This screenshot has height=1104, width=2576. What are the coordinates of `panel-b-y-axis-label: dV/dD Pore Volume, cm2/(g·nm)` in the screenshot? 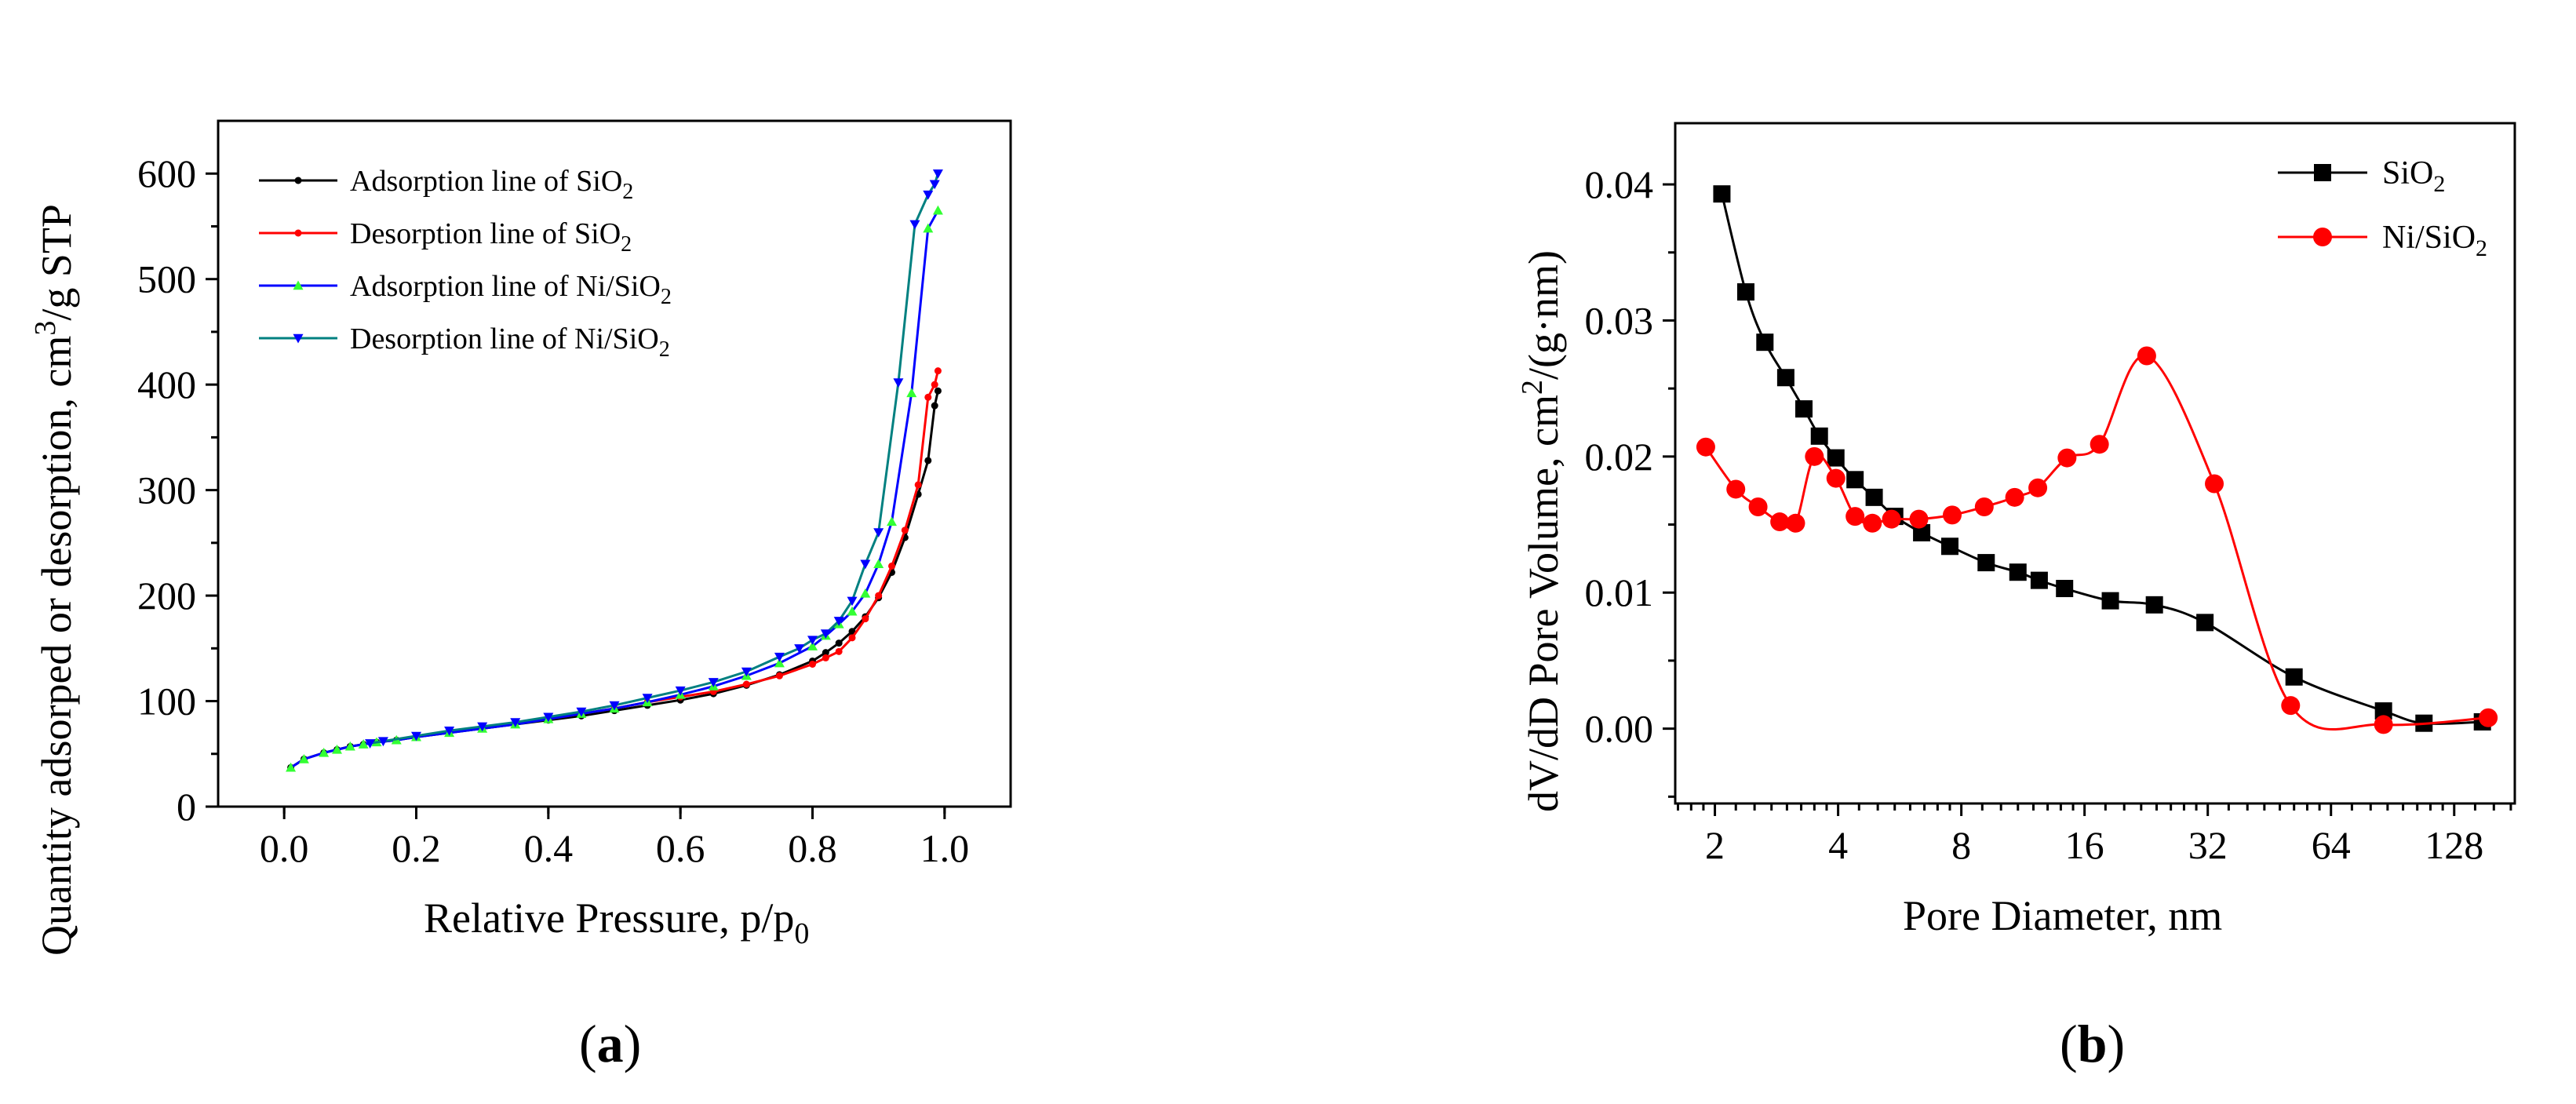 It's located at (1541, 531).